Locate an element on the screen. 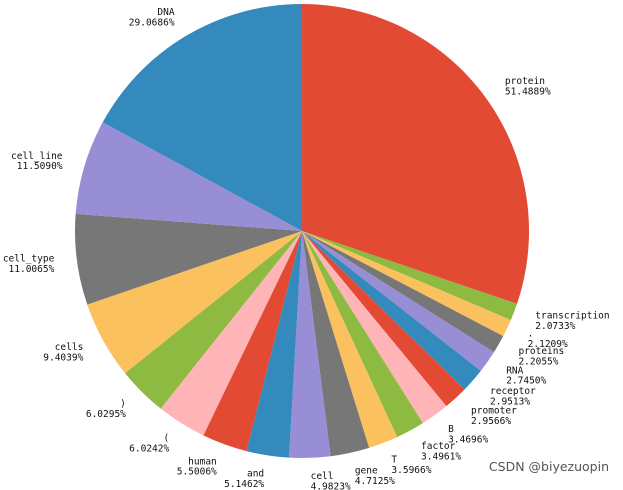  slice-percent-18: 11.5090% is located at coordinates (40, 166).